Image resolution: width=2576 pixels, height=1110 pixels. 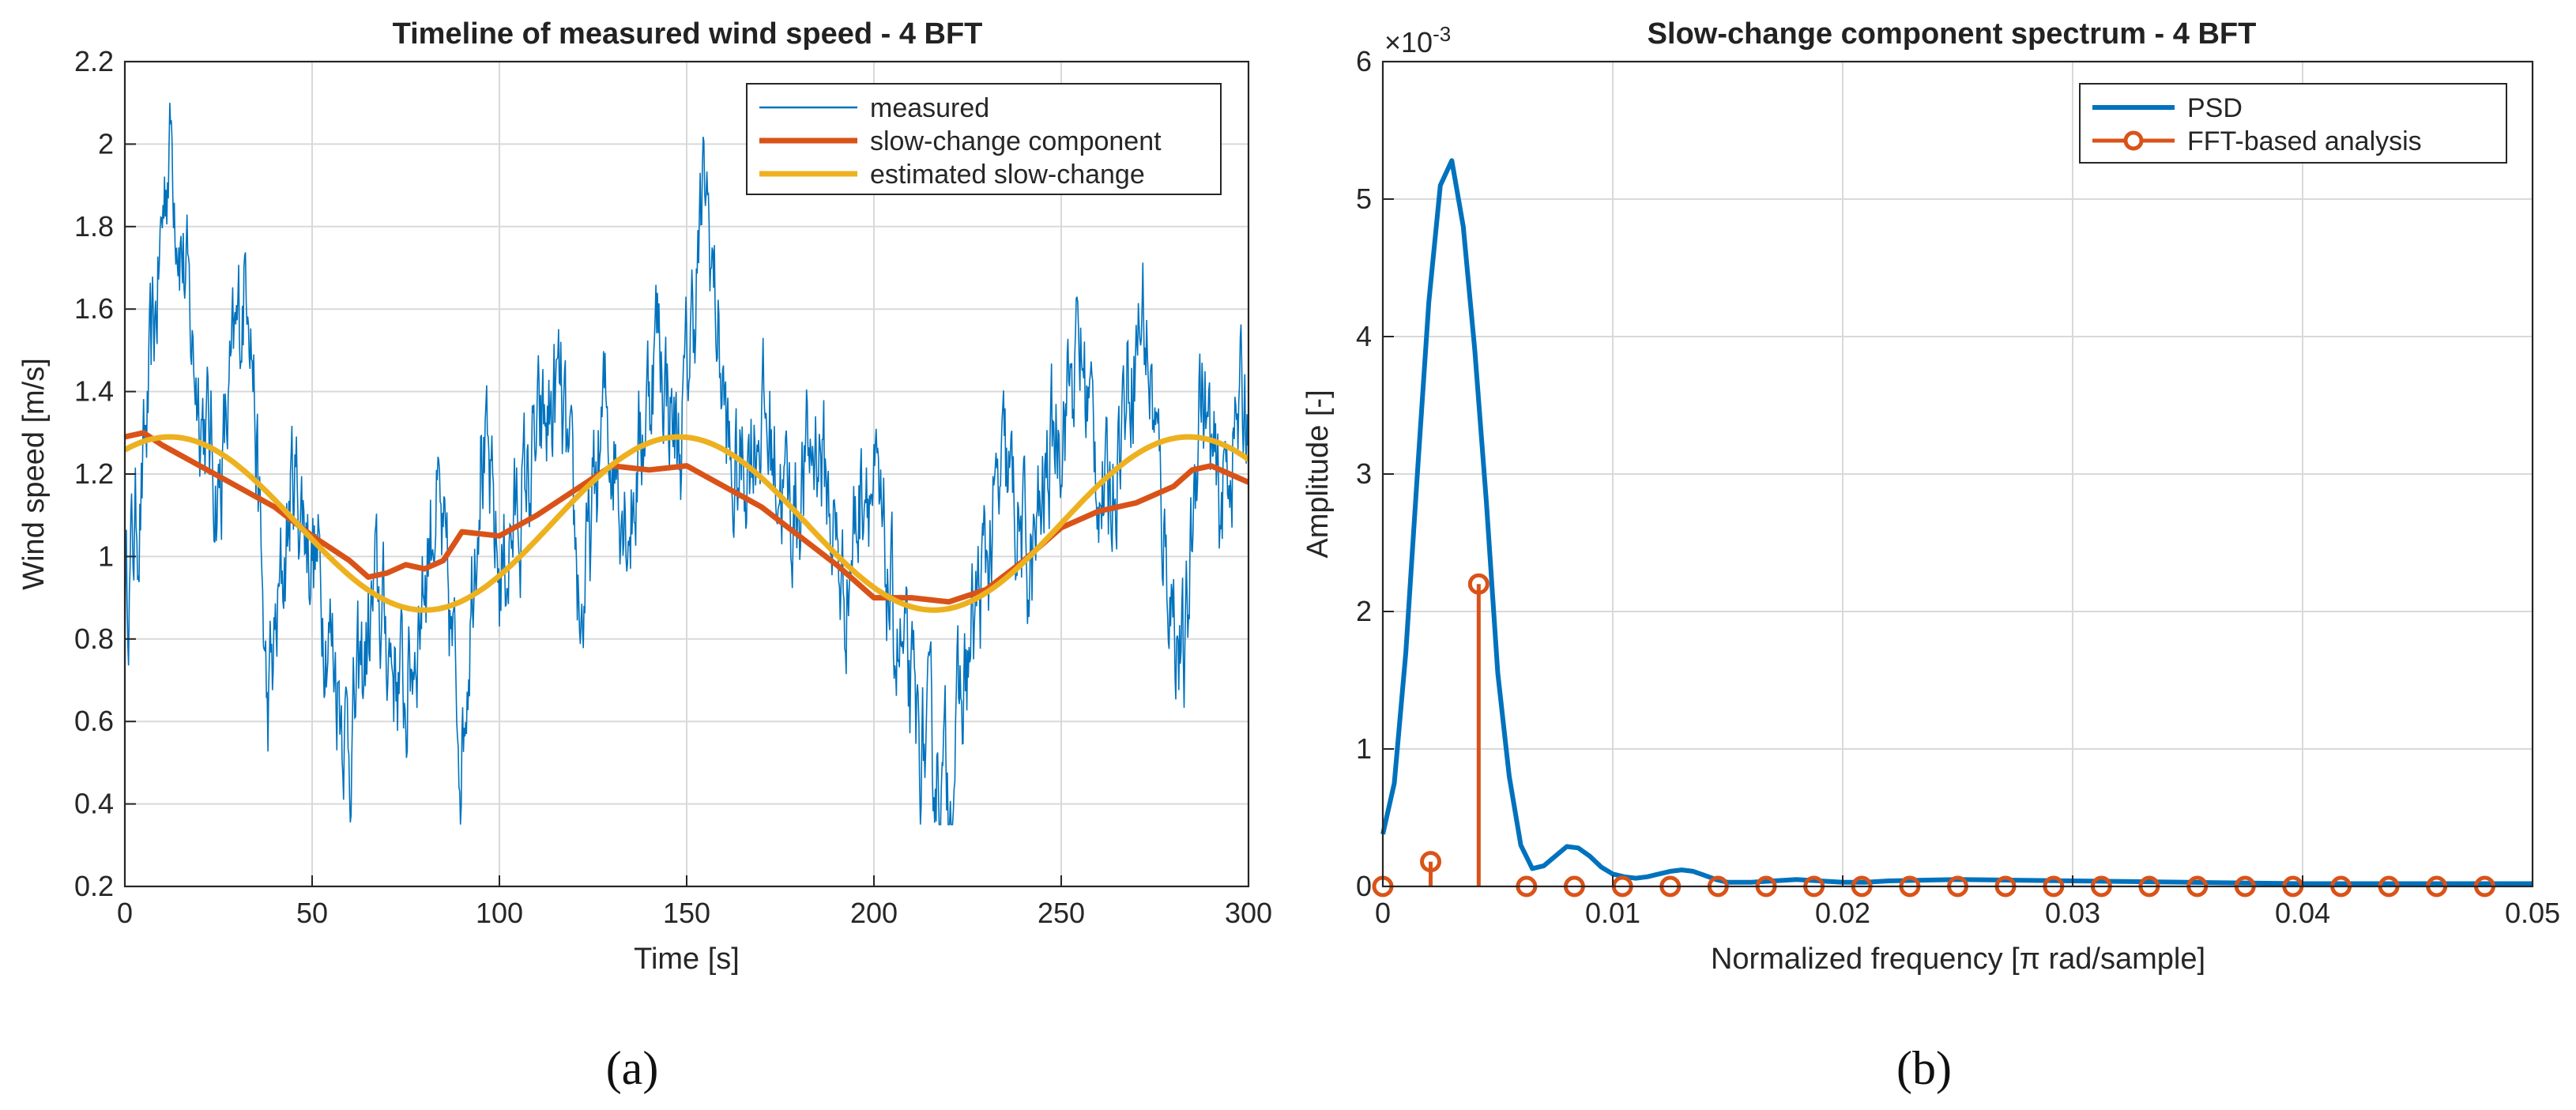 What do you see at coordinates (34, 474) in the screenshot?
I see `panel-a-y-axis-label: Wind speed [m/s]` at bounding box center [34, 474].